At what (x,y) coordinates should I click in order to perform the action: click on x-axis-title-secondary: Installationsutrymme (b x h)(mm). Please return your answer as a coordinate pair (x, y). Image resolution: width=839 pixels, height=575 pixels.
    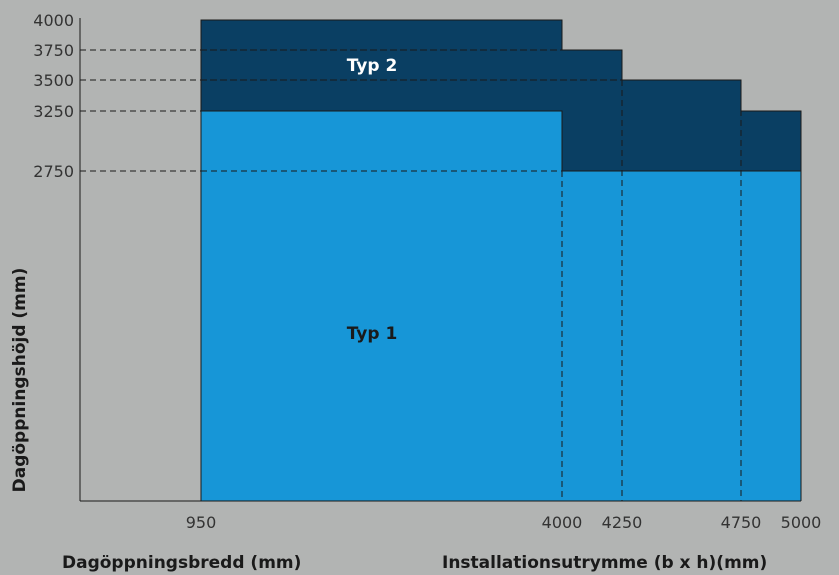
    Looking at the image, I should click on (604, 563).